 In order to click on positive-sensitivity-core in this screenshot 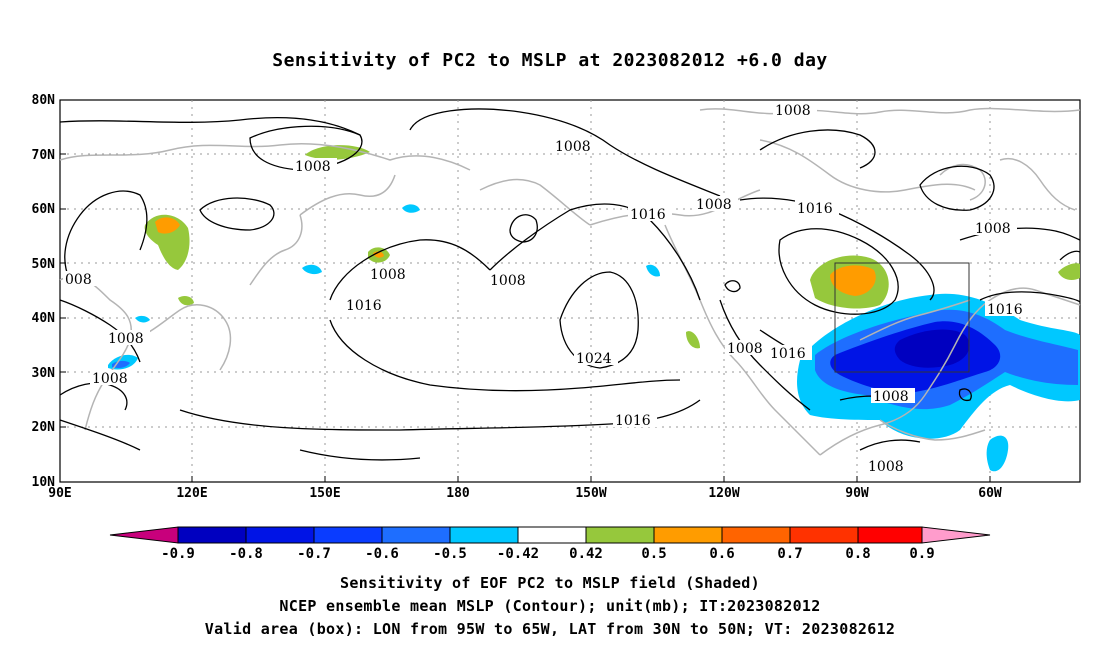, I will do `click(853, 280)`.